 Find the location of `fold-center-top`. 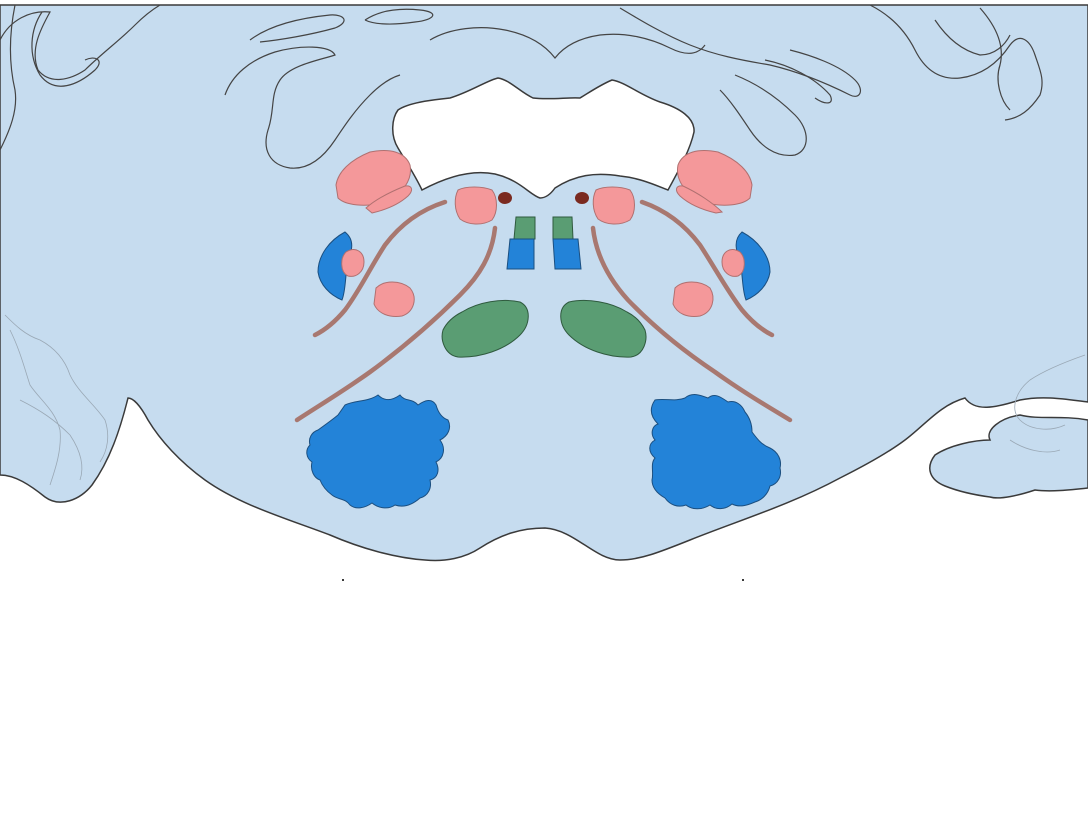

fold-center-top is located at coordinates (567, 43).